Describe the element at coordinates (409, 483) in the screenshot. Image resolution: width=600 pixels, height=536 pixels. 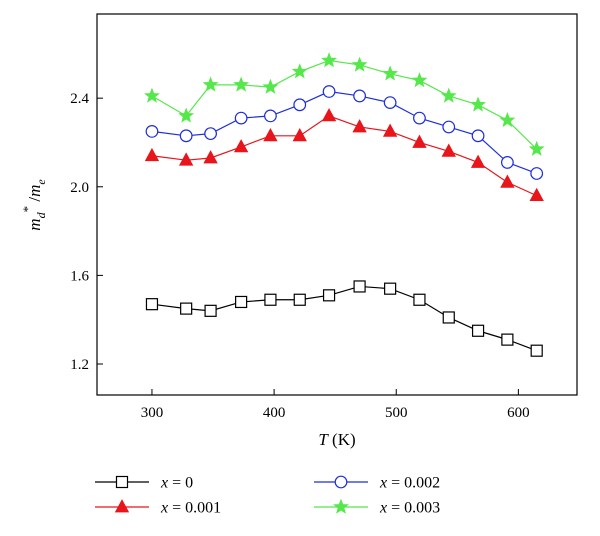
I see `legend-label: x = 0.002` at that location.